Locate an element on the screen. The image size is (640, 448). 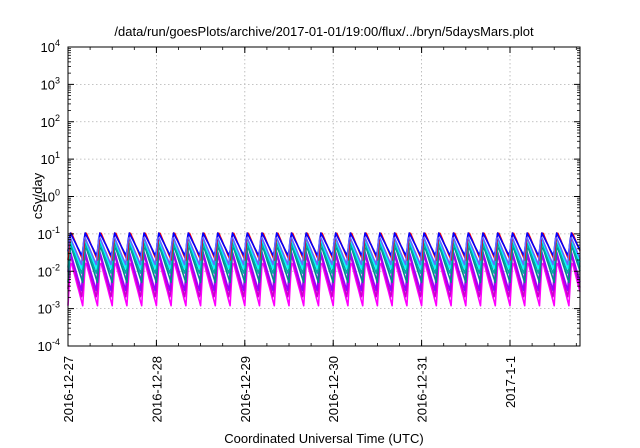
y-tick-label: 10⁻³ is located at coordinates (49, 308).